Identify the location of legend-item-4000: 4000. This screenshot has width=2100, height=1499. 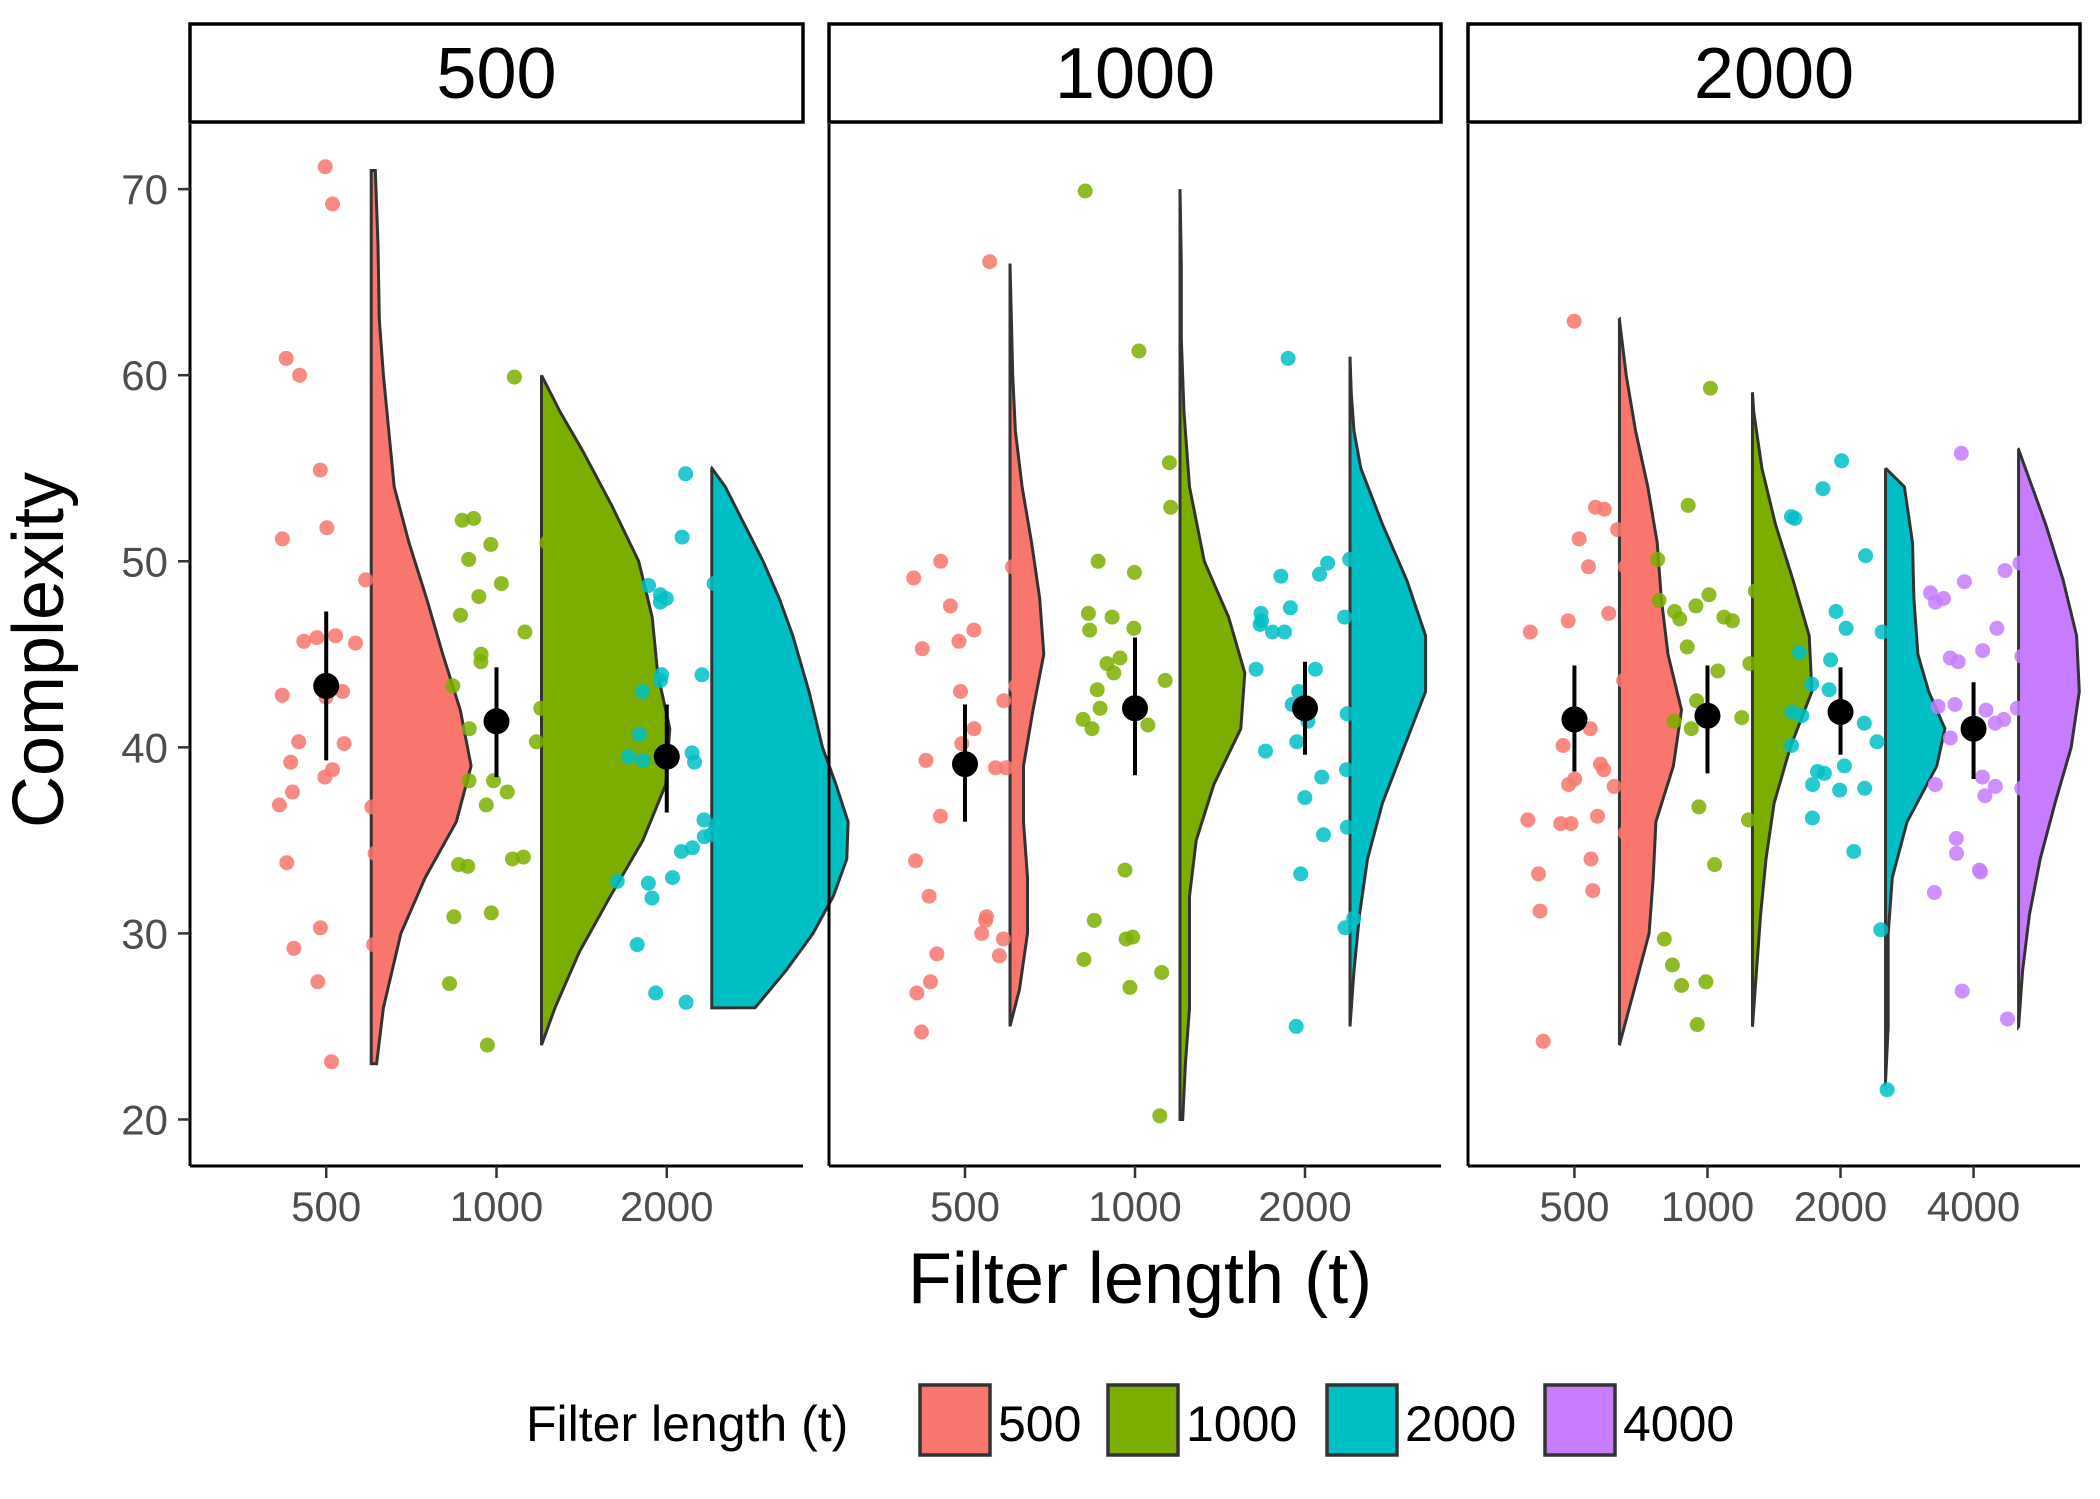
(1638, 1420).